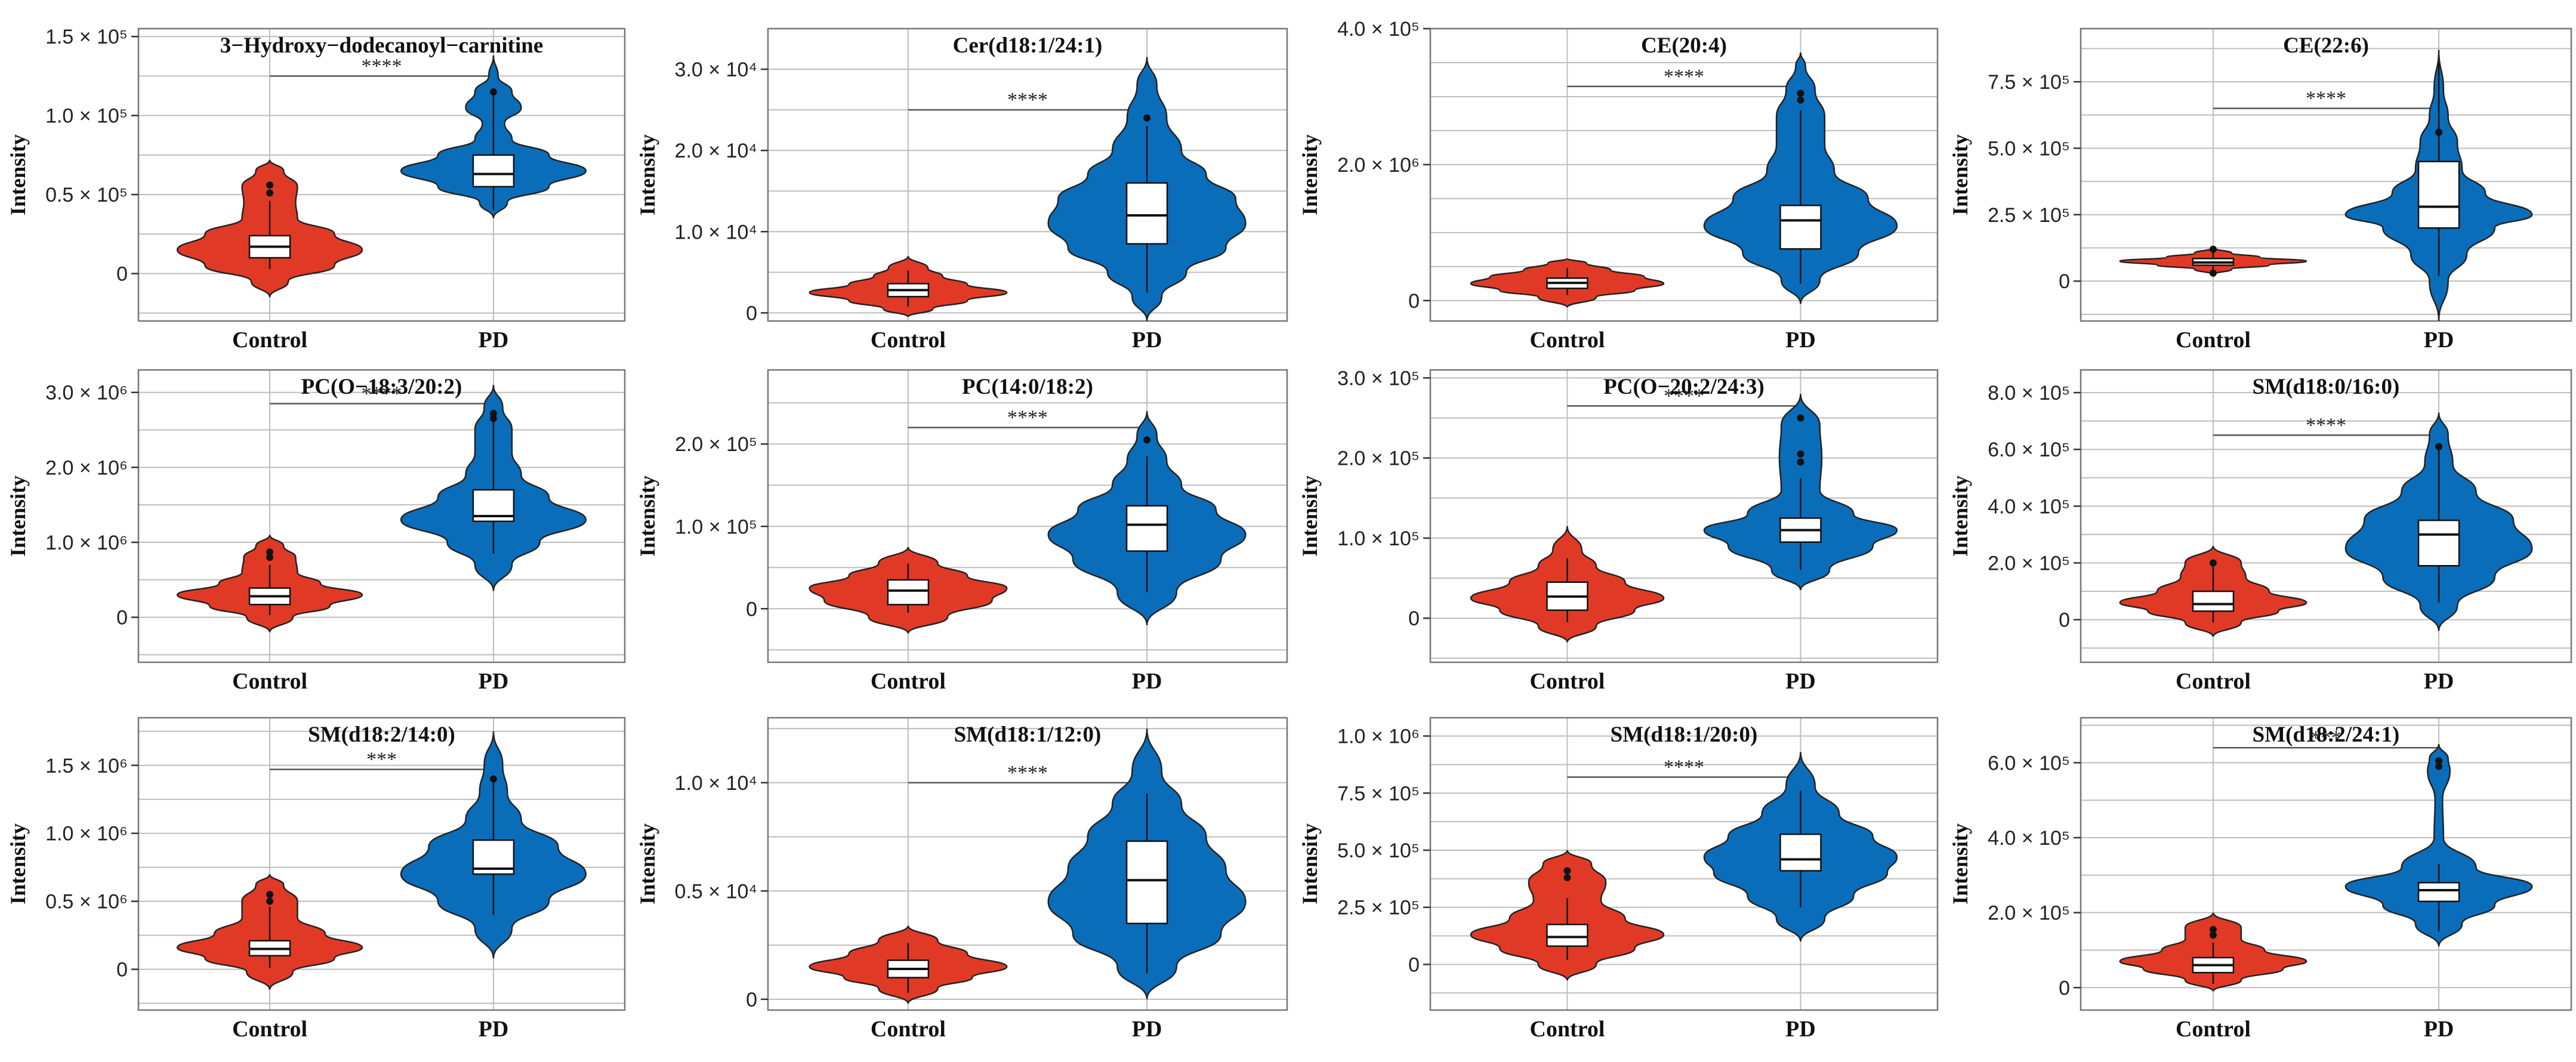  What do you see at coordinates (1378, 378) in the screenshot?
I see `y-tick-label: 3.0 × 10⁵` at bounding box center [1378, 378].